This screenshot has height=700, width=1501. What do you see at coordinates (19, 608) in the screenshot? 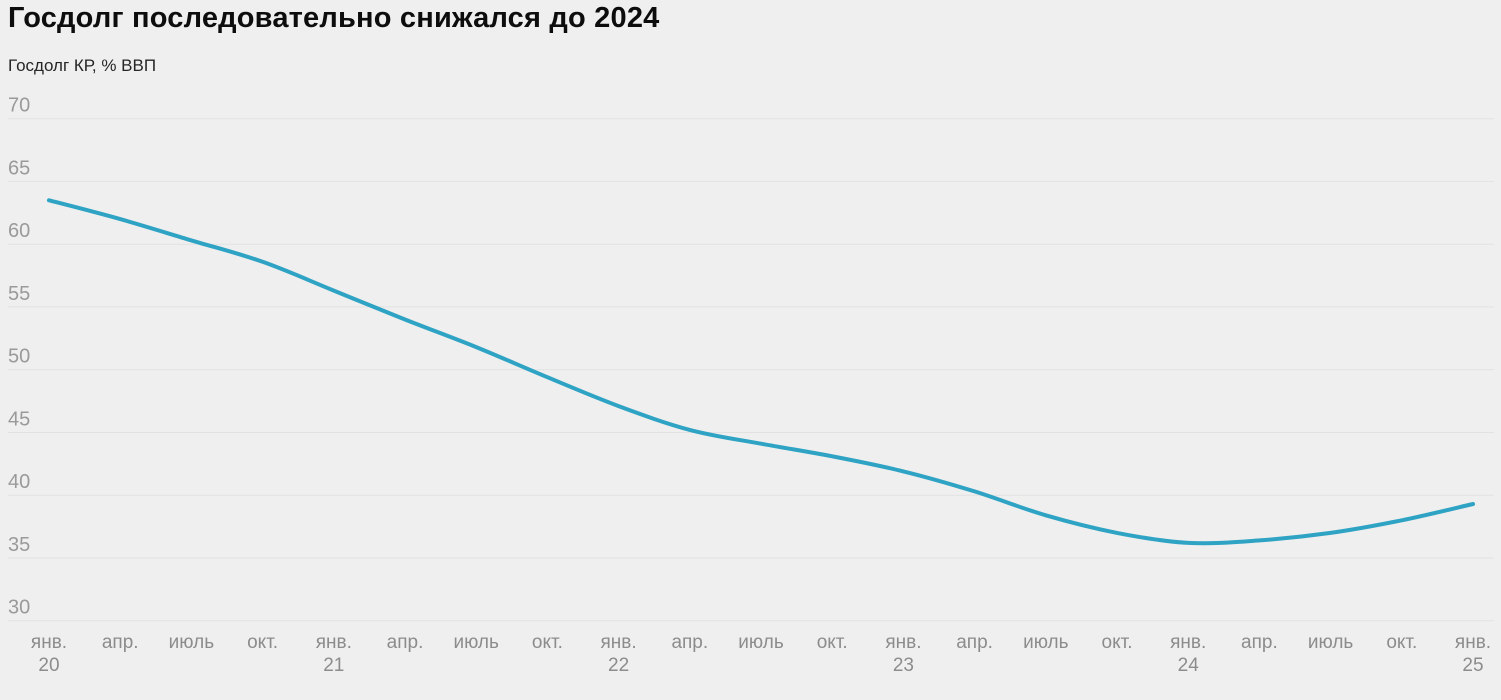
I see `y-axis-label: 30` at bounding box center [19, 608].